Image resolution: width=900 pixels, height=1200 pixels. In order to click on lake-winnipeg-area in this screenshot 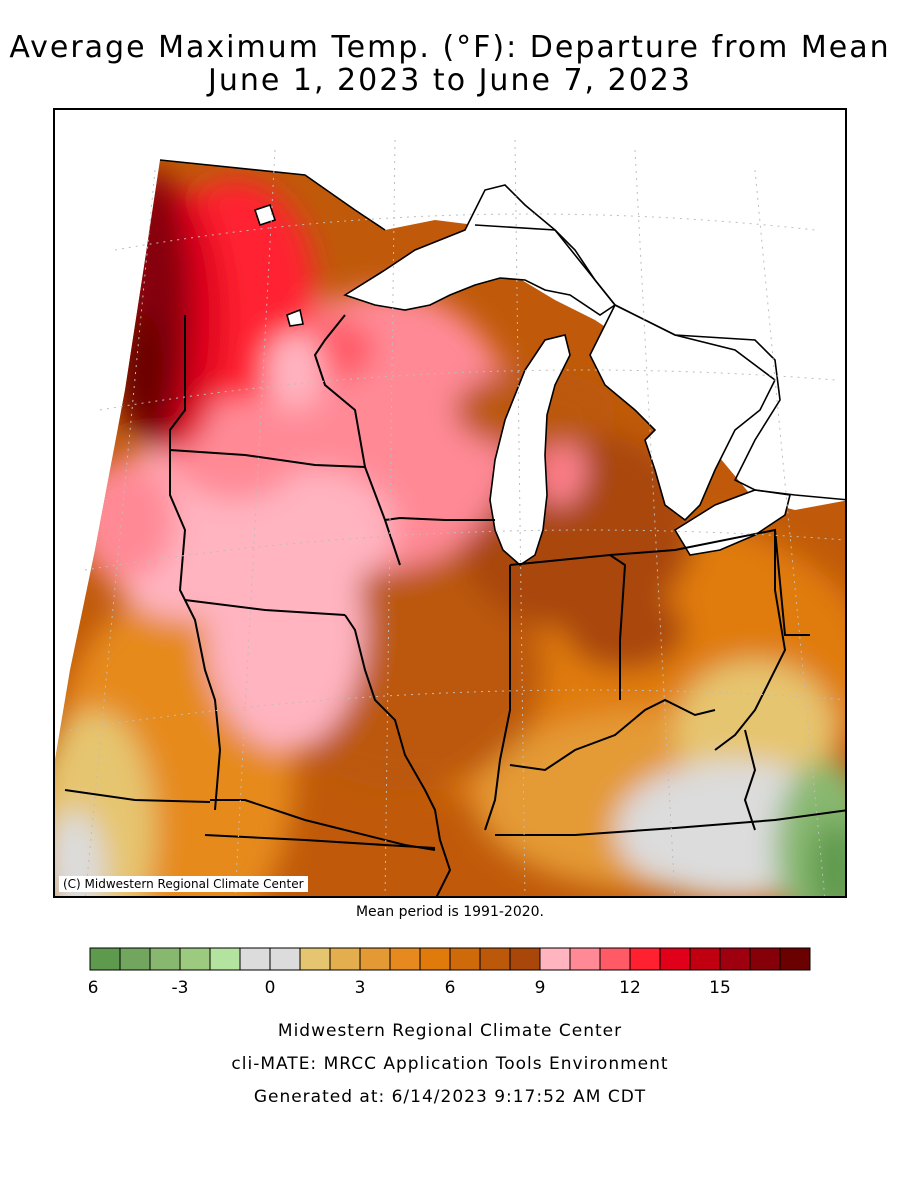, I will do `click(265, 215)`.